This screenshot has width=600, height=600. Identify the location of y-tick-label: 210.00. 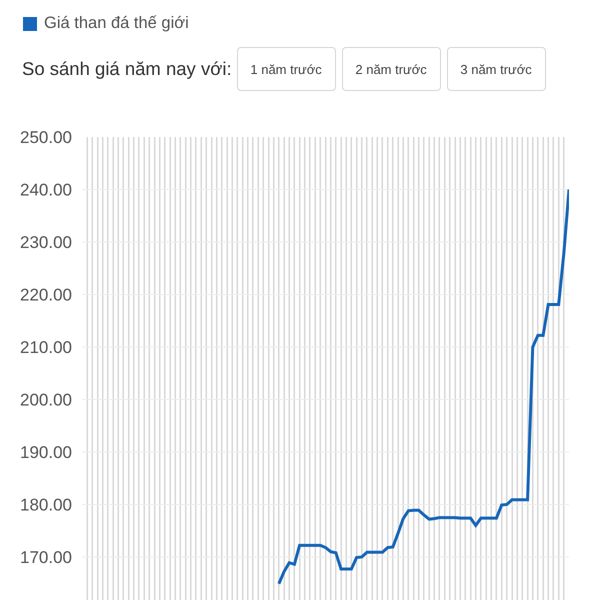
(46, 347).